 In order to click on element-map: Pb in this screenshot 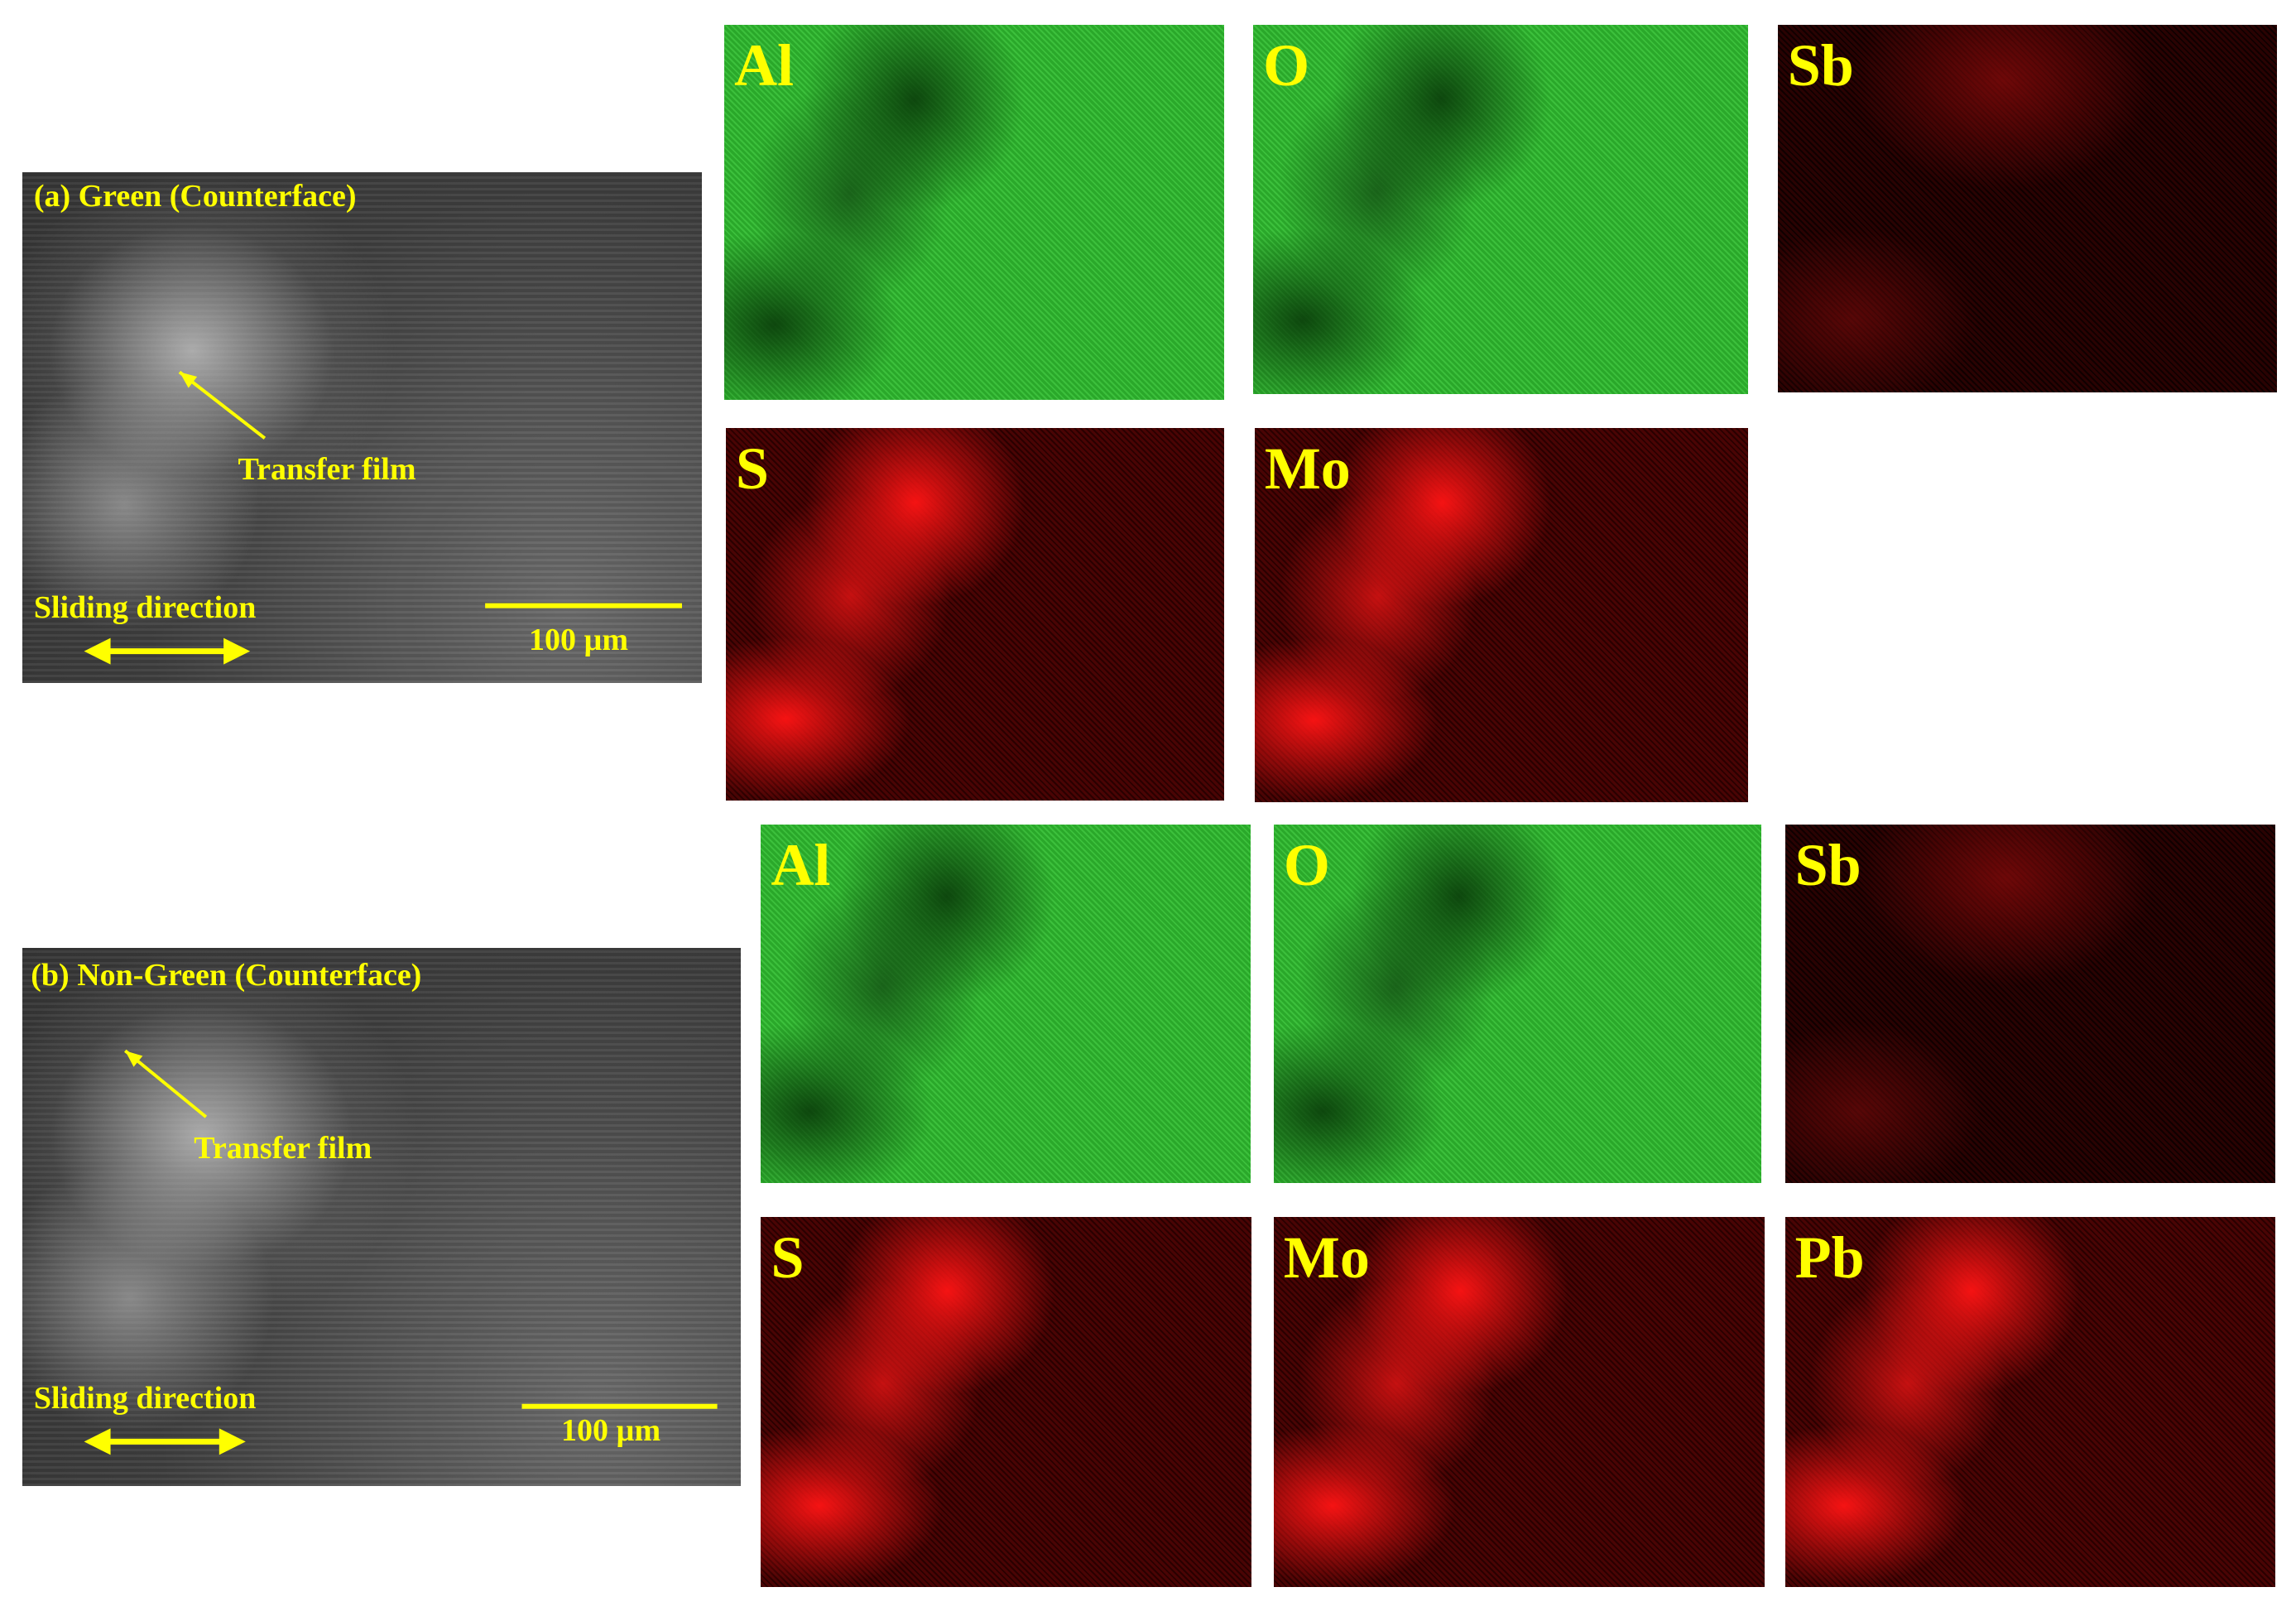, I will do `click(2030, 1401)`.